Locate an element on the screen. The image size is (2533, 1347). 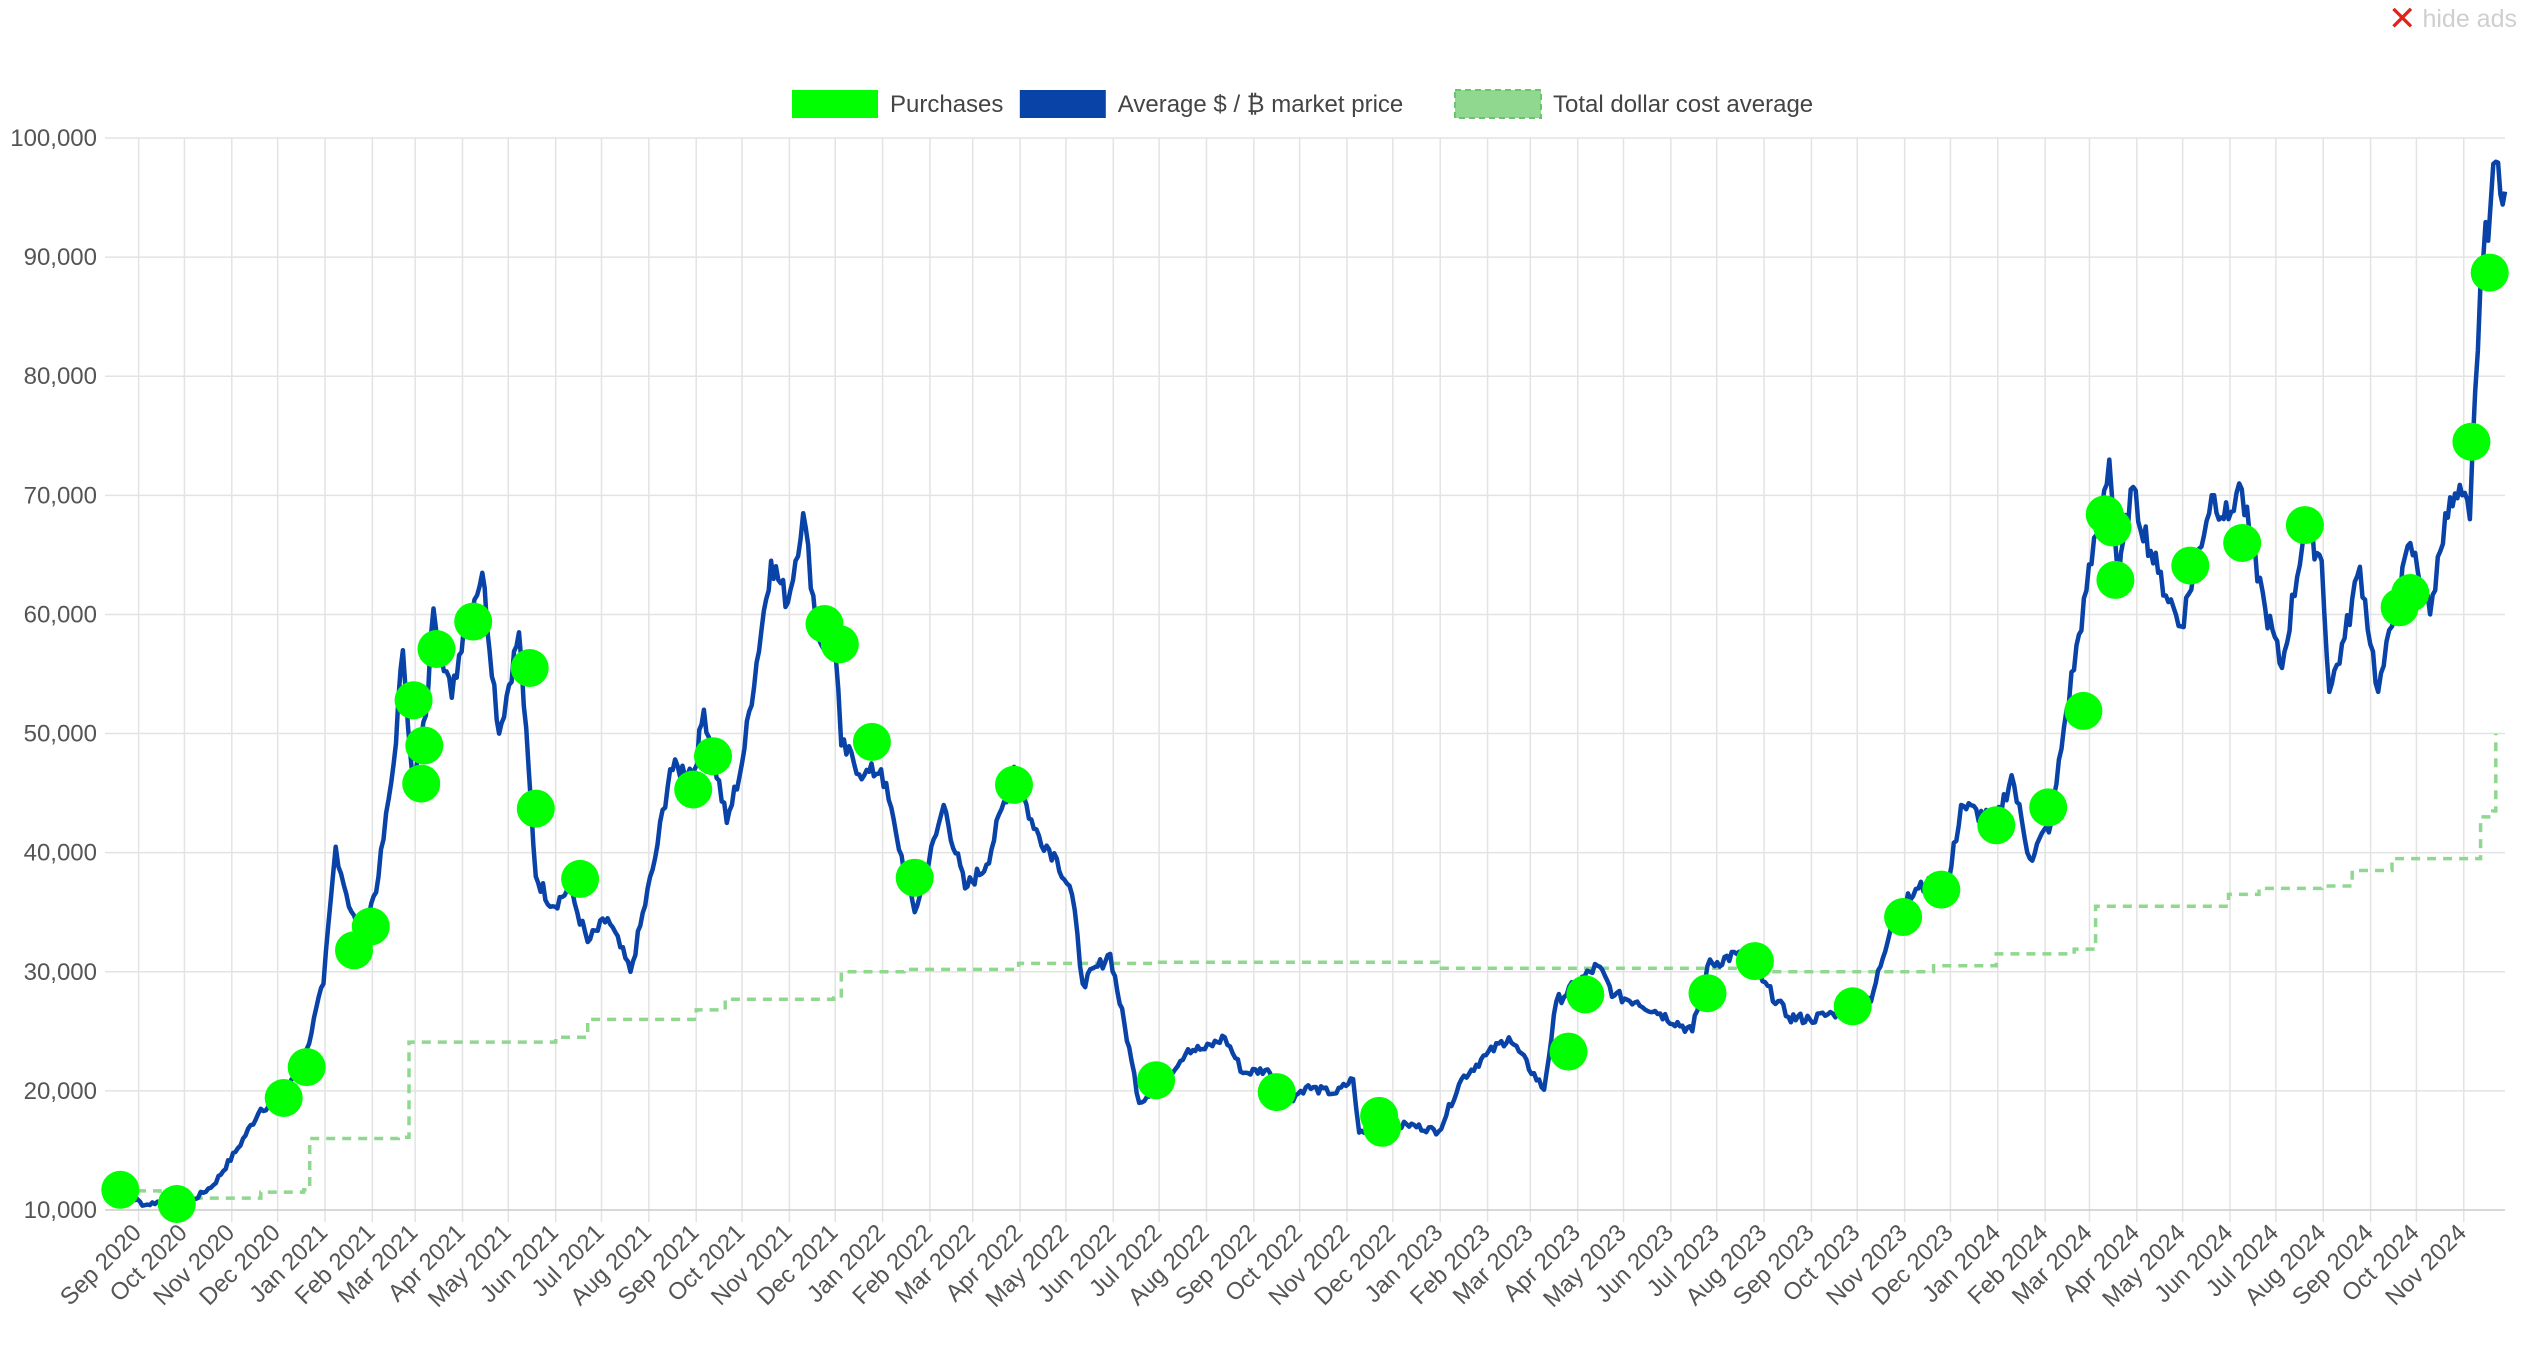
y-tick-label: 40,000 is located at coordinates (60, 853).